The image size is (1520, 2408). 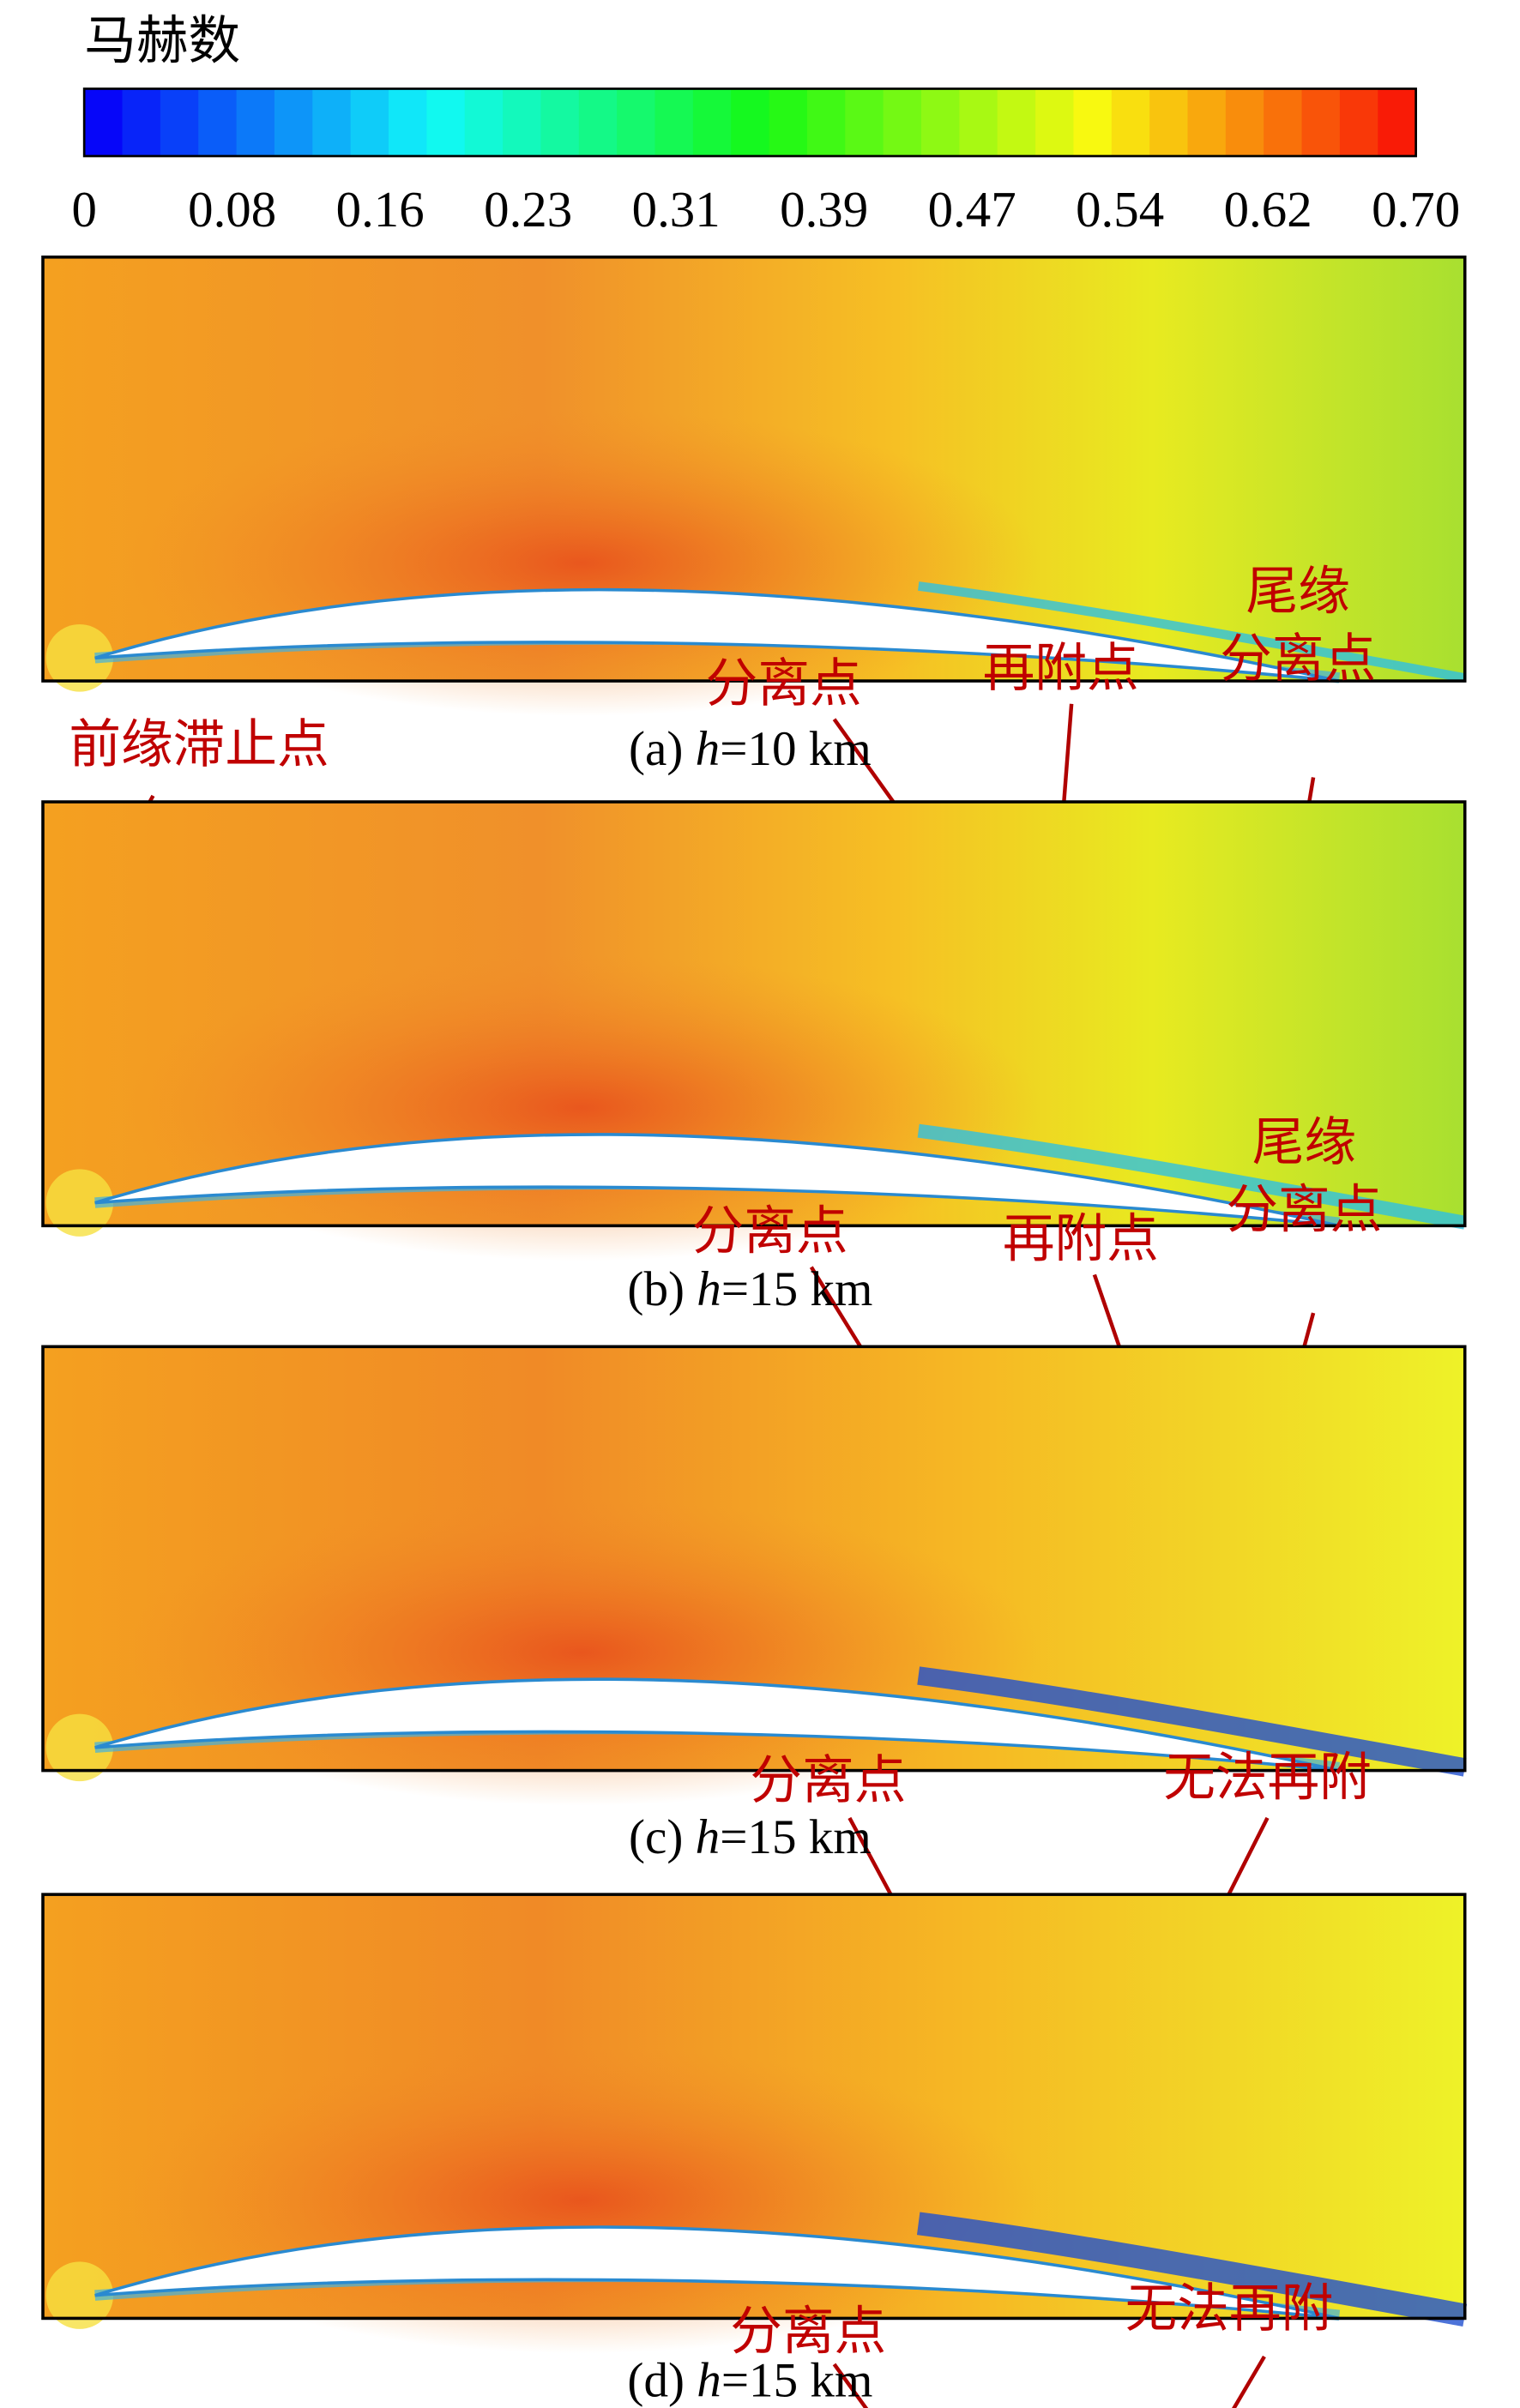 What do you see at coordinates (162, 41) in the screenshot?
I see `colorbar-title: 马赫数` at bounding box center [162, 41].